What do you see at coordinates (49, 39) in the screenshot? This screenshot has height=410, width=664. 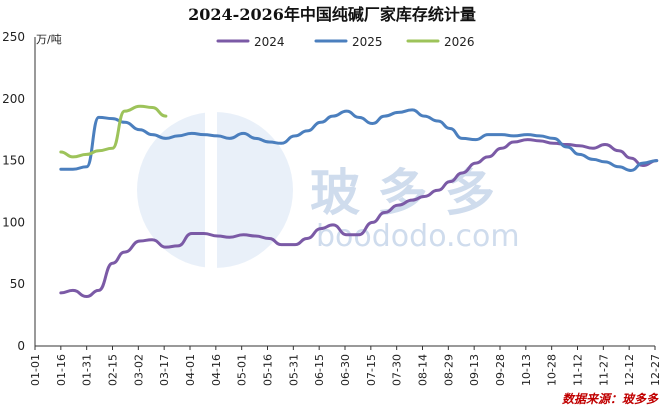 I see `y-axis-unit: 万/吨` at bounding box center [49, 39].